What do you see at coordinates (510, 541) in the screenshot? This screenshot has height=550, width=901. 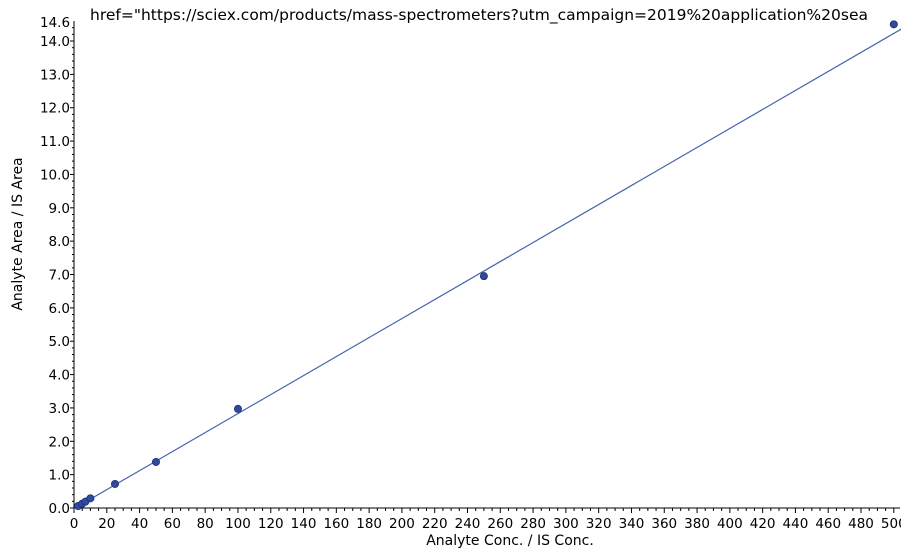 I see `x-axis-title: Analyte Conc. / IS Conc.` at bounding box center [510, 541].